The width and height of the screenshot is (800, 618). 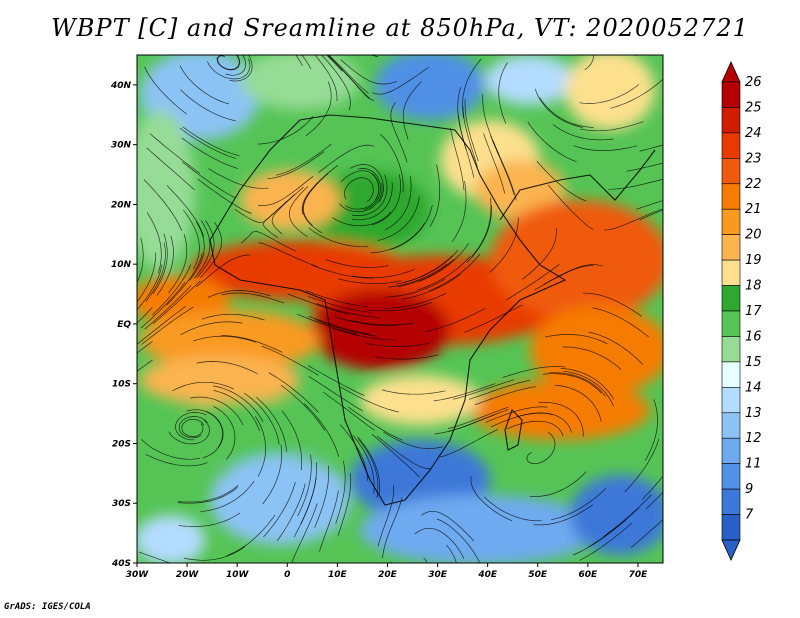 What do you see at coordinates (753, 464) in the screenshot?
I see `colorbar-label: 11` at bounding box center [753, 464].